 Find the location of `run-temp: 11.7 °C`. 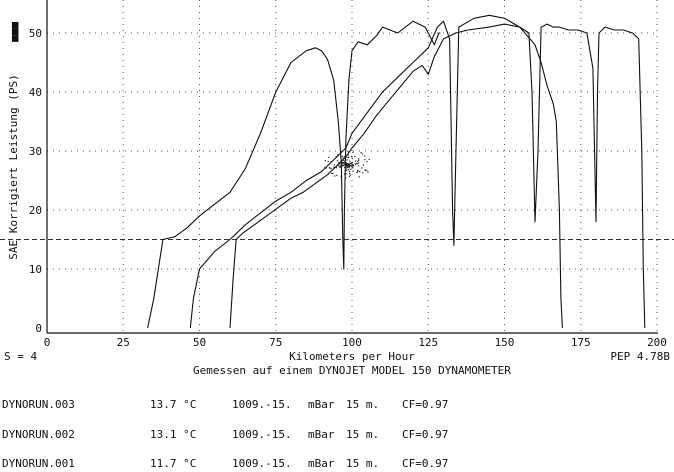

run-temp: 11.7 °C is located at coordinates (173, 463).